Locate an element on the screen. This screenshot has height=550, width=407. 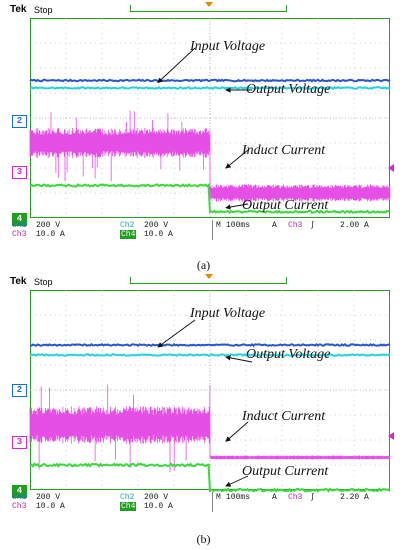
panel-label-a: (a) is located at coordinates (203, 265).